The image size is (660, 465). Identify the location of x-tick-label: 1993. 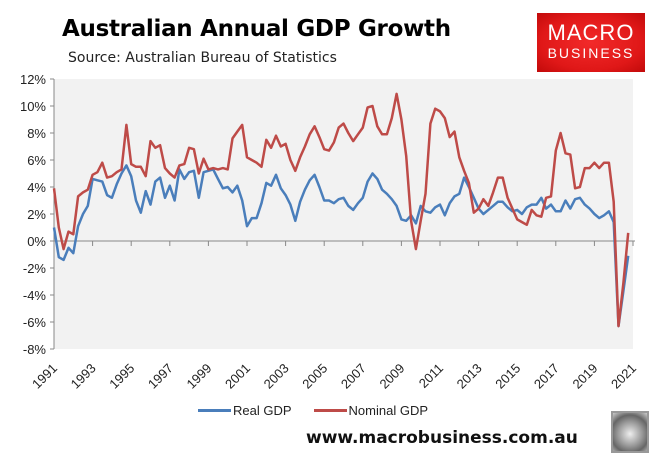
(83, 376).